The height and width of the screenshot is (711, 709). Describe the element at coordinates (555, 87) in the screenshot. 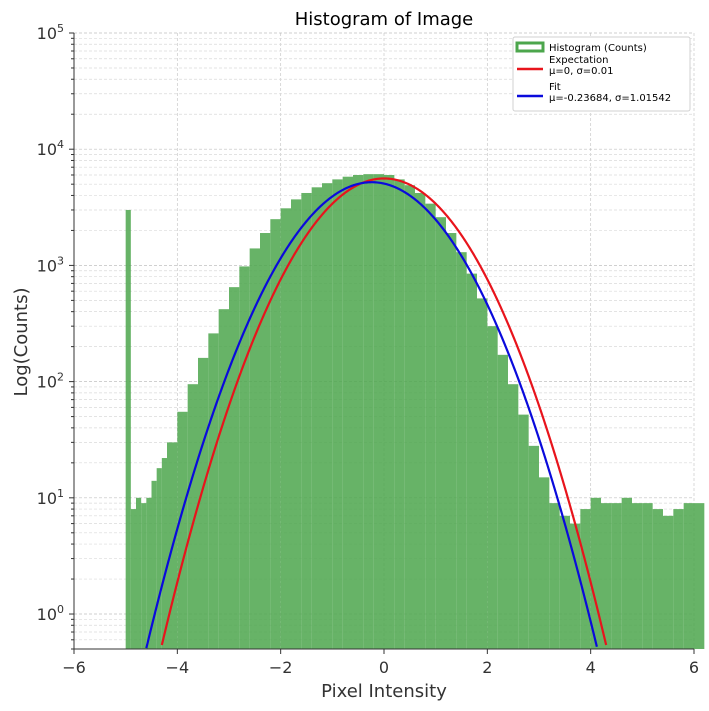

I see `legend-label-fit: Fit` at that location.